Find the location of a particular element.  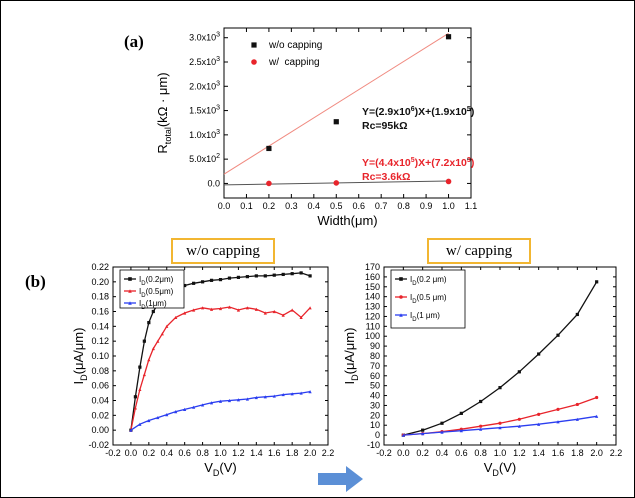

br-x-tick-label: 2.2 is located at coordinates (616, 453).